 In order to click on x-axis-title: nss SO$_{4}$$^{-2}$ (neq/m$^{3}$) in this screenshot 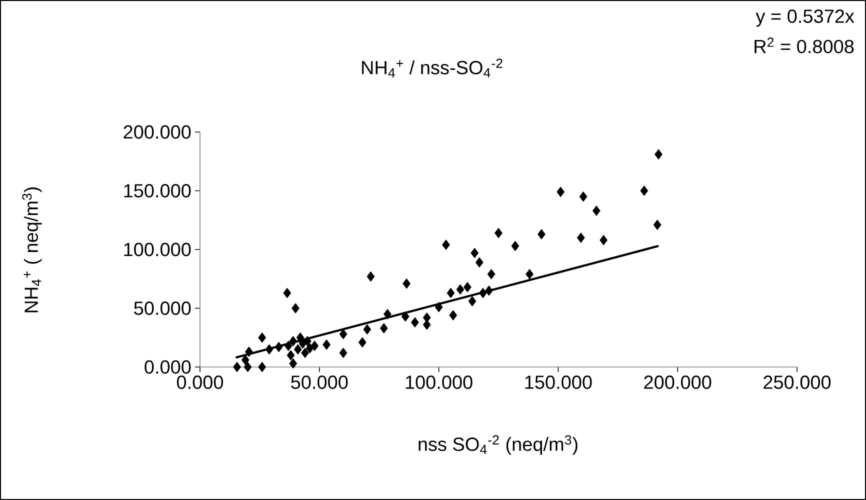, I will do `click(498, 445)`.